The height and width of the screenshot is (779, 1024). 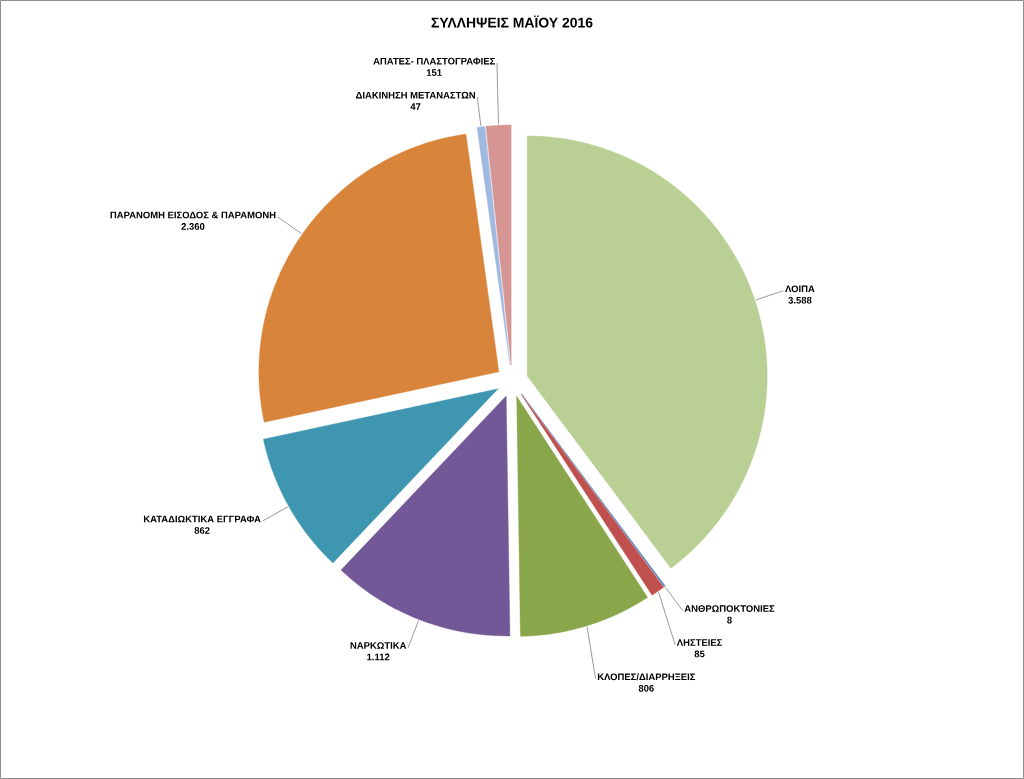 What do you see at coordinates (202, 519) in the screenshot?
I see `slice-label: ΚΑΤΑΔΙΩΚΤΙΚΑ ΕΓΓΡΑΦΑ` at bounding box center [202, 519].